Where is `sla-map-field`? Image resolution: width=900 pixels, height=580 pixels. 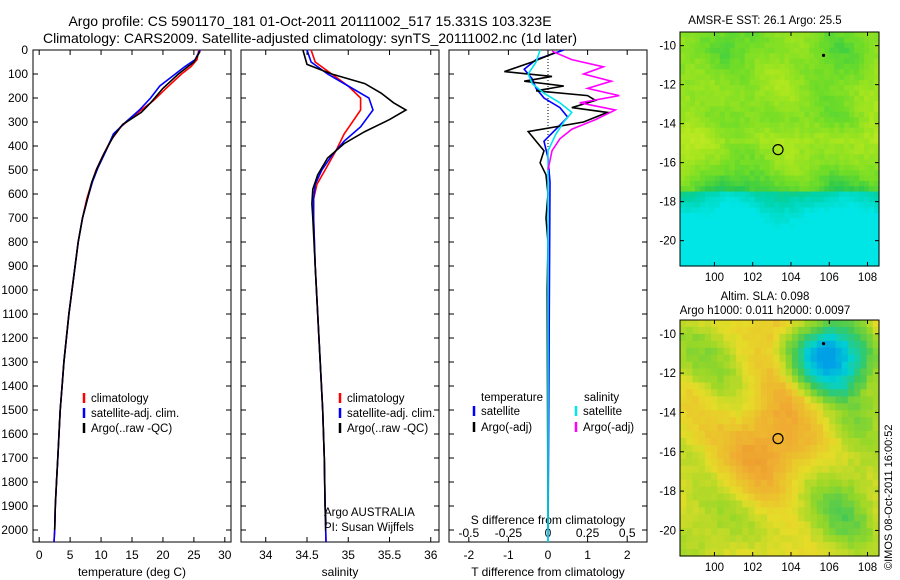
sla-map-field is located at coordinates (780, 438).